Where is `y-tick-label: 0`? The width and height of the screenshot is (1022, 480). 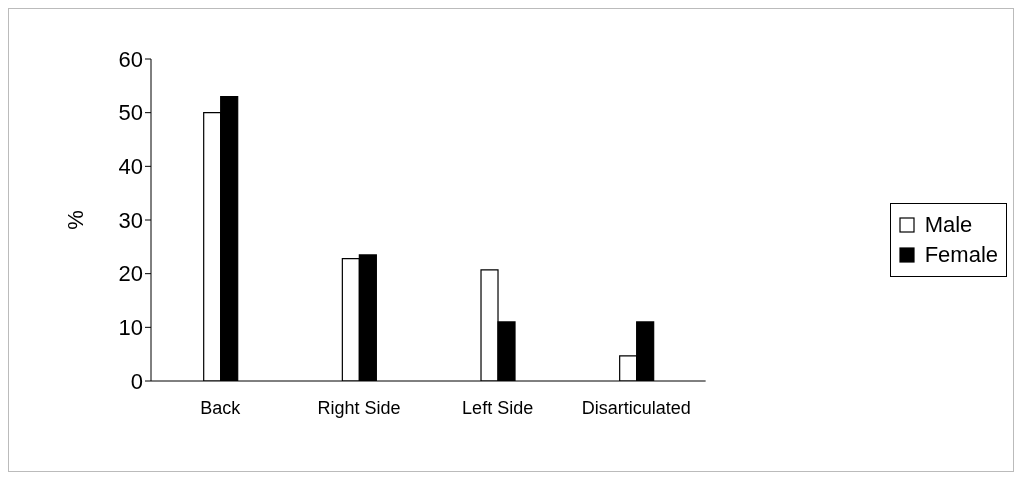 y-tick-label: 0 is located at coordinates (136, 381).